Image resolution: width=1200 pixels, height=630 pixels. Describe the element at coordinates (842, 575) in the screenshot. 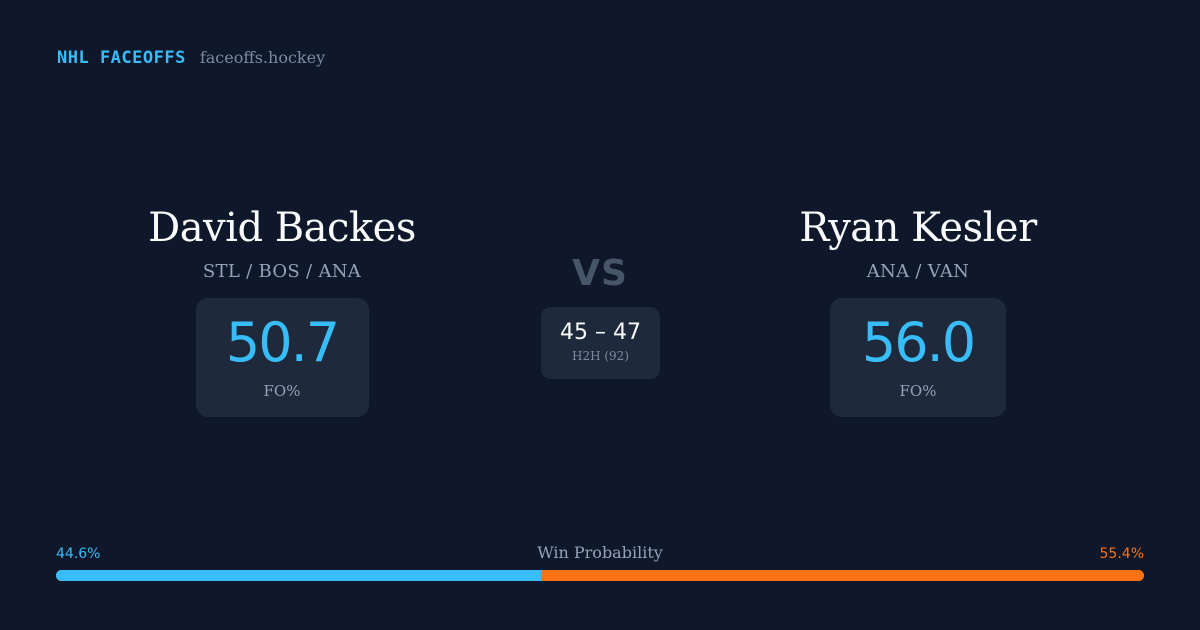

I see `win-probability-bar-right` at that location.